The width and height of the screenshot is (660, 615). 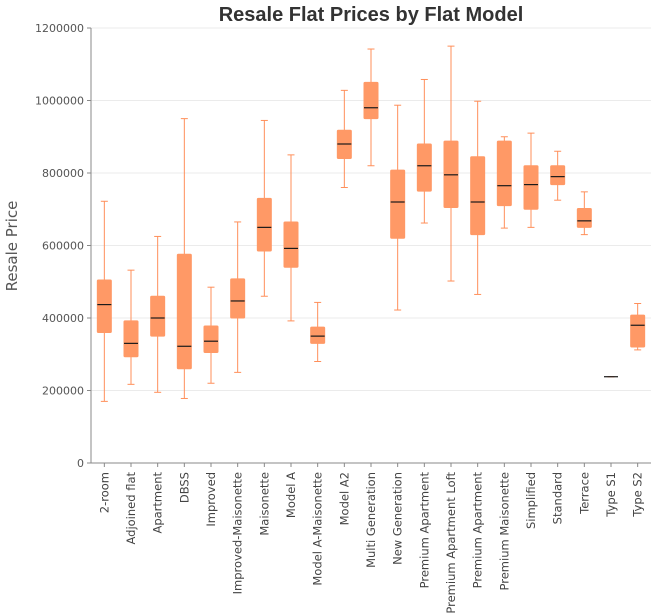 I want to click on y-tick-label: 0, so click(x=80, y=463).